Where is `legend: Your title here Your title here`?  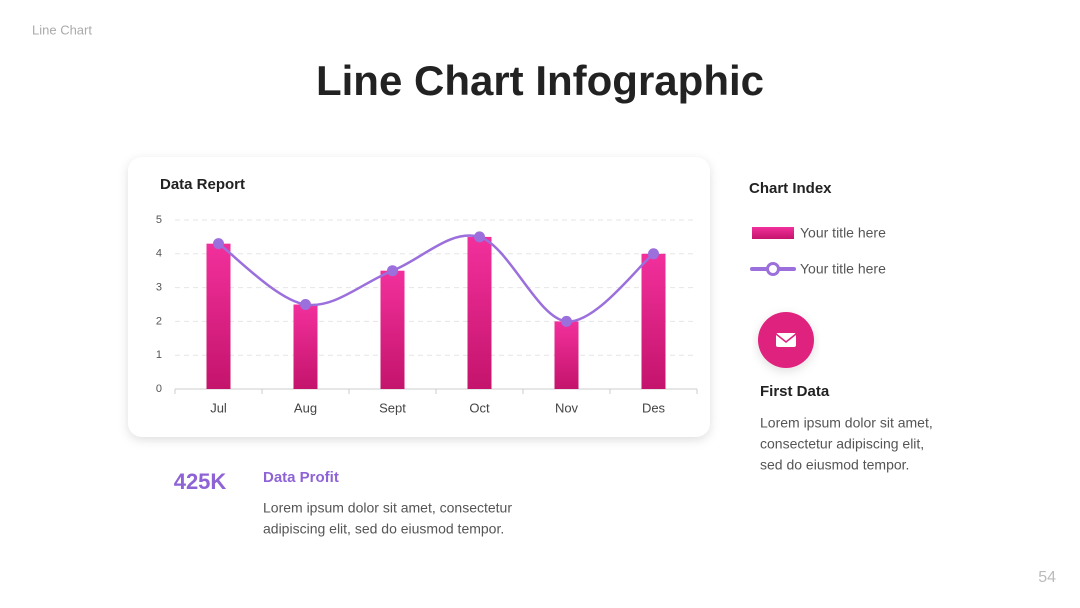
legend: Your title here Your title here is located at coordinates (818, 251).